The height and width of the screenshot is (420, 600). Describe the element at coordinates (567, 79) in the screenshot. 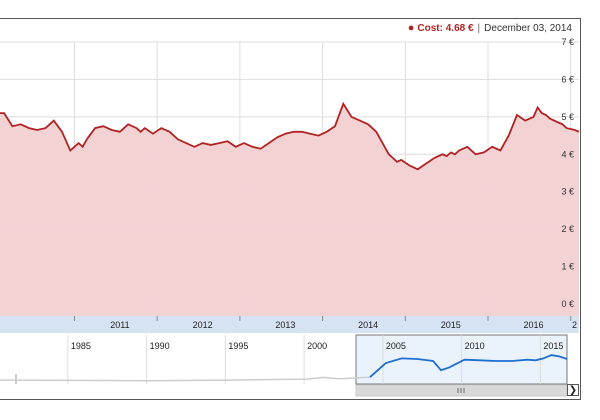

I see `y-tick-label: 6 €` at that location.